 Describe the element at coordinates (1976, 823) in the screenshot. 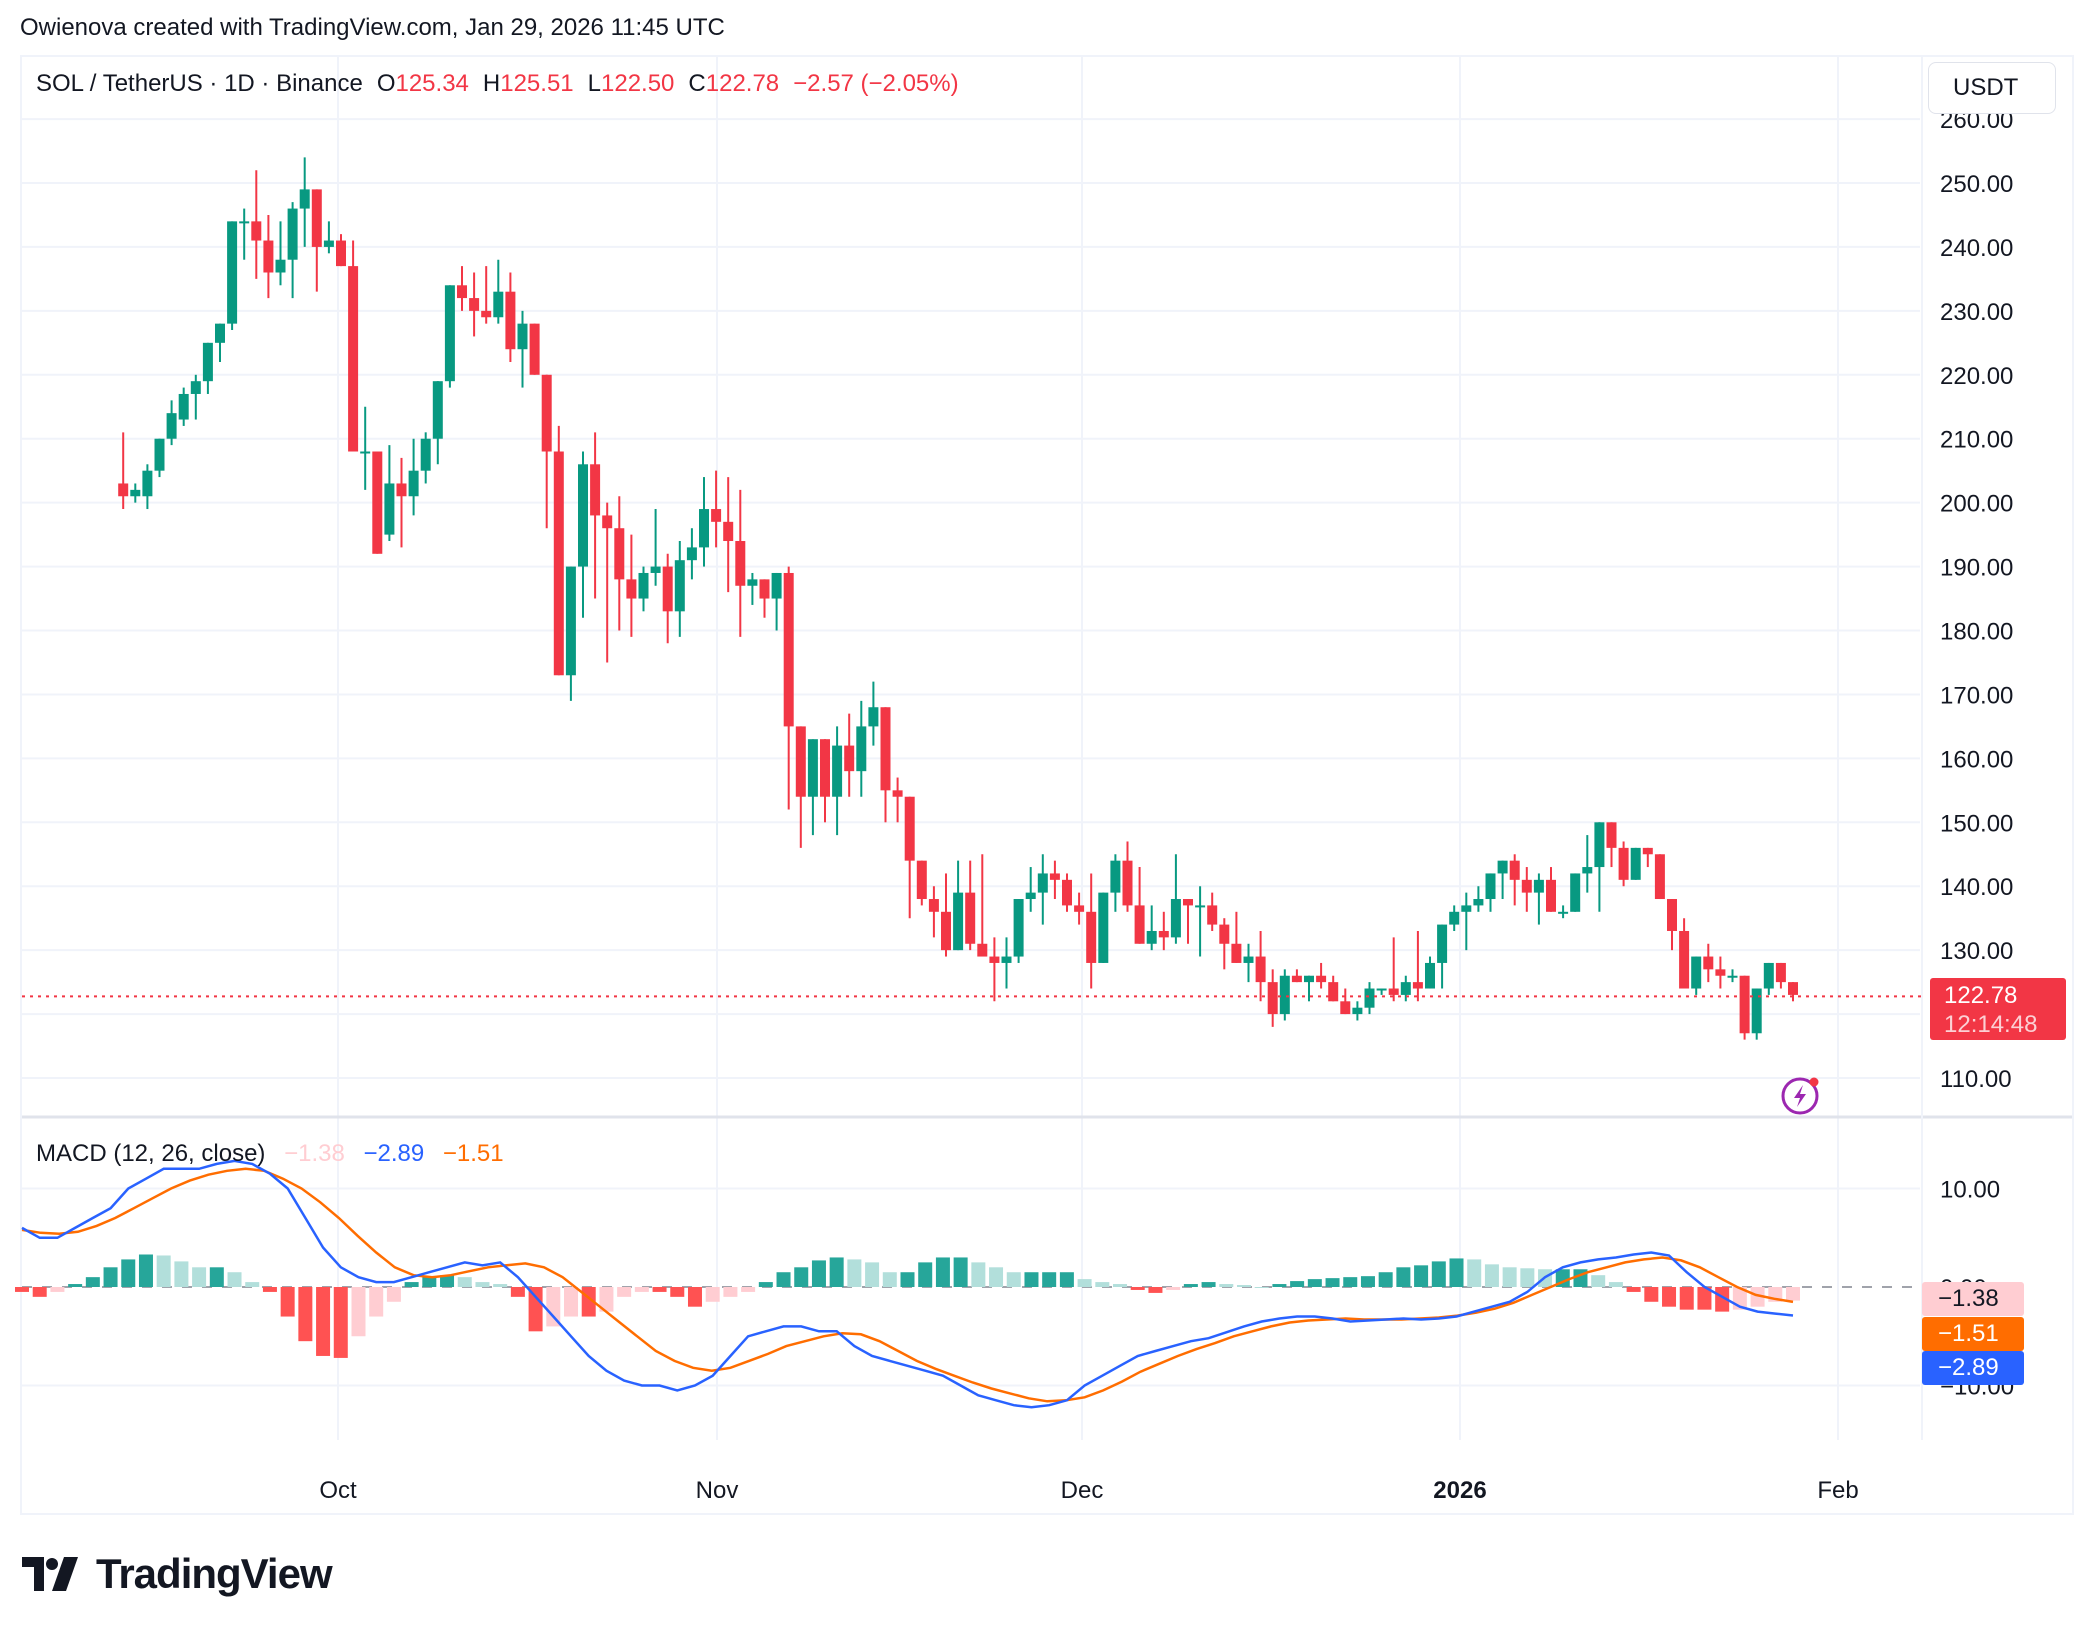

I see `price-axis-label: 150.00` at that location.